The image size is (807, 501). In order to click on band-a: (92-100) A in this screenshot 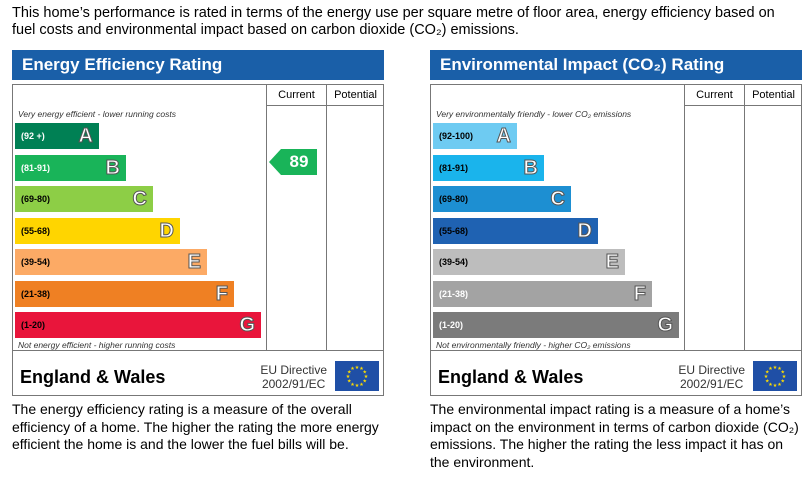, I will do `click(475, 136)`.